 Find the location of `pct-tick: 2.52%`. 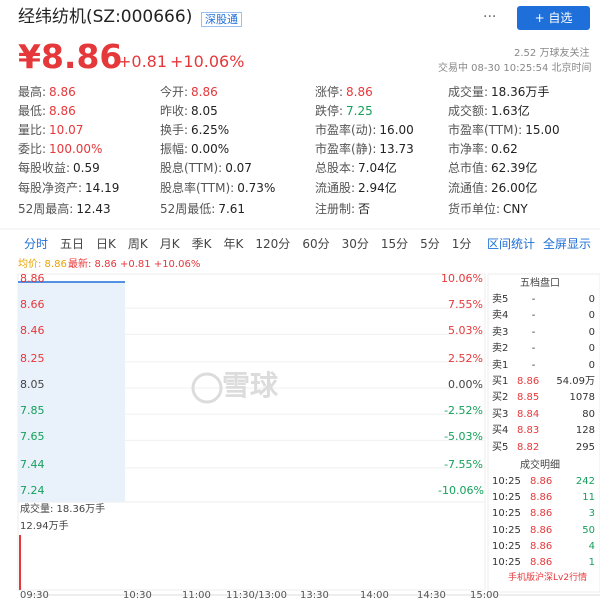

pct-tick: 2.52% is located at coordinates (465, 358).